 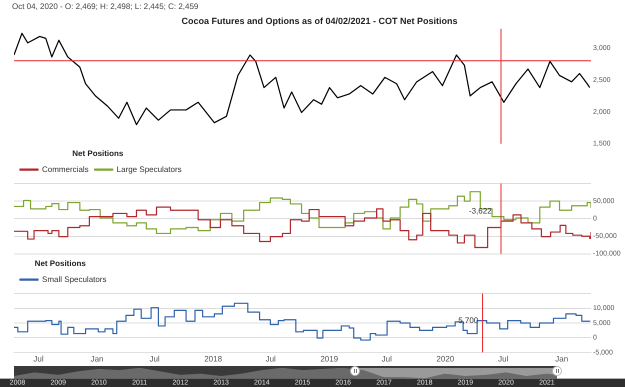 What do you see at coordinates (329, 359) in the screenshot?
I see `x-tick-label: 2019` at bounding box center [329, 359].